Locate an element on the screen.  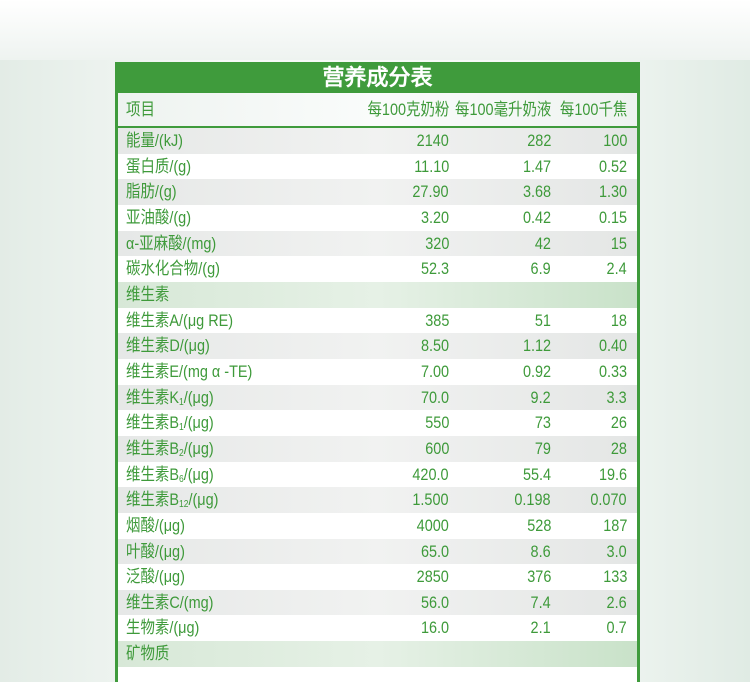
row-label-text: 能量/(kJ) is located at coordinates (154, 140).